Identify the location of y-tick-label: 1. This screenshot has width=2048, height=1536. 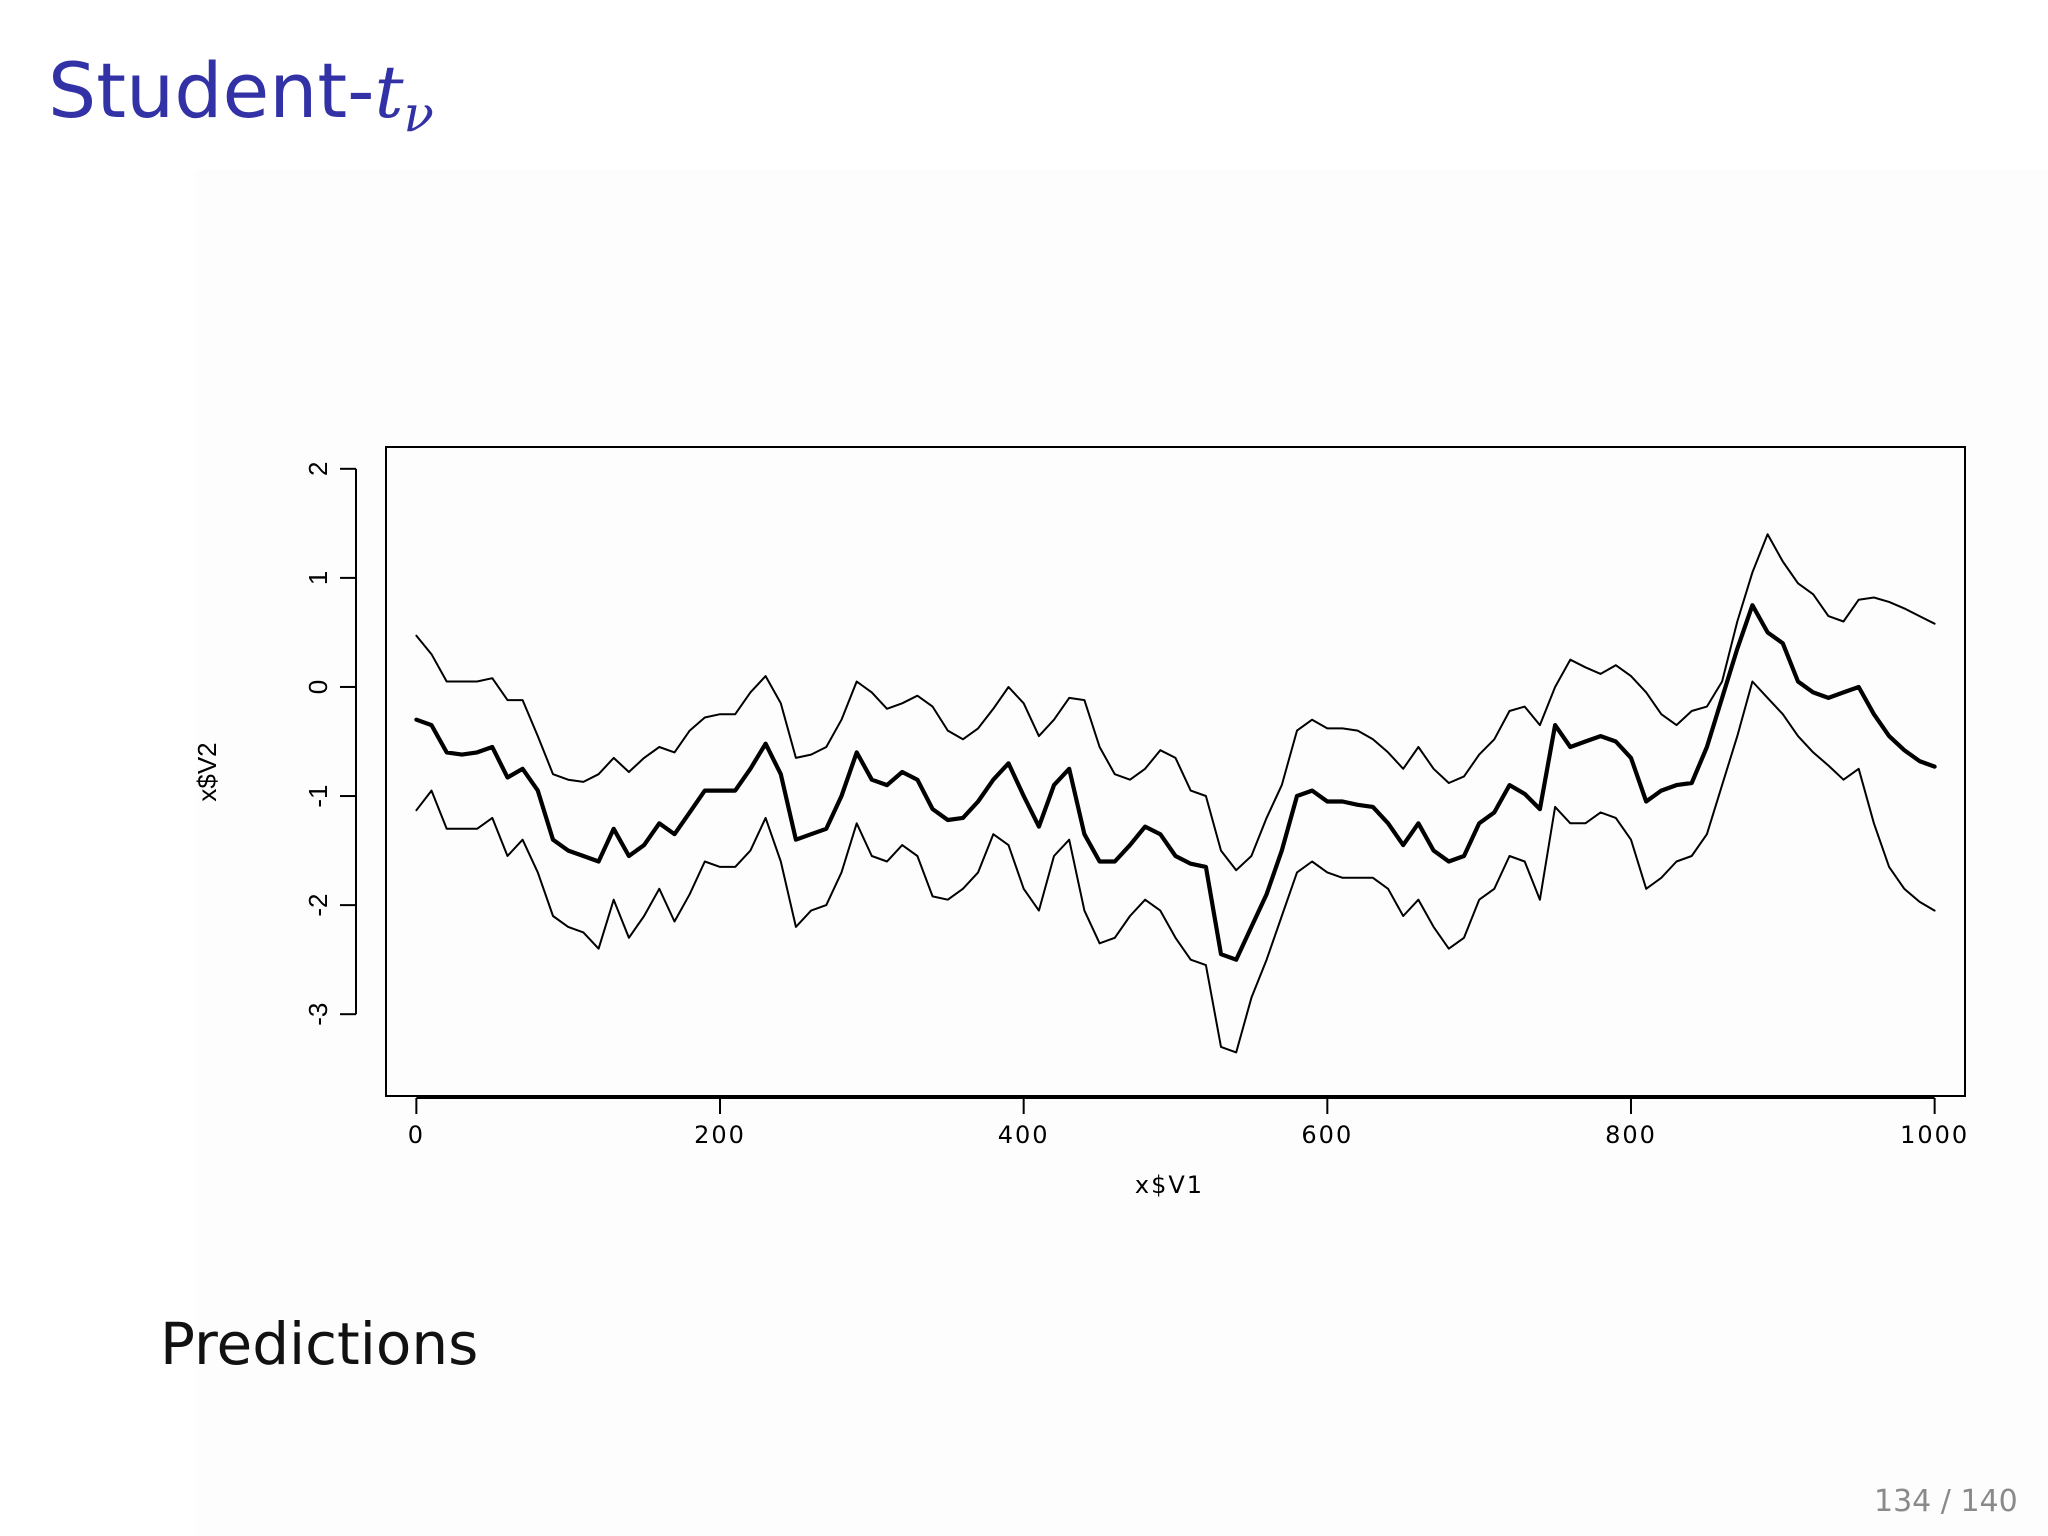
(318, 578).